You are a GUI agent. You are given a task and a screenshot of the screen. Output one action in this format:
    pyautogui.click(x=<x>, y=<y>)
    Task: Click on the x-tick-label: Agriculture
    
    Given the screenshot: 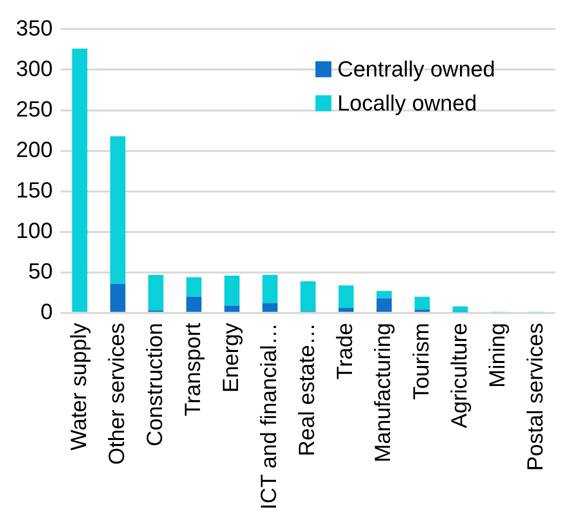 What is the action you would take?
    pyautogui.click(x=459, y=375)
    